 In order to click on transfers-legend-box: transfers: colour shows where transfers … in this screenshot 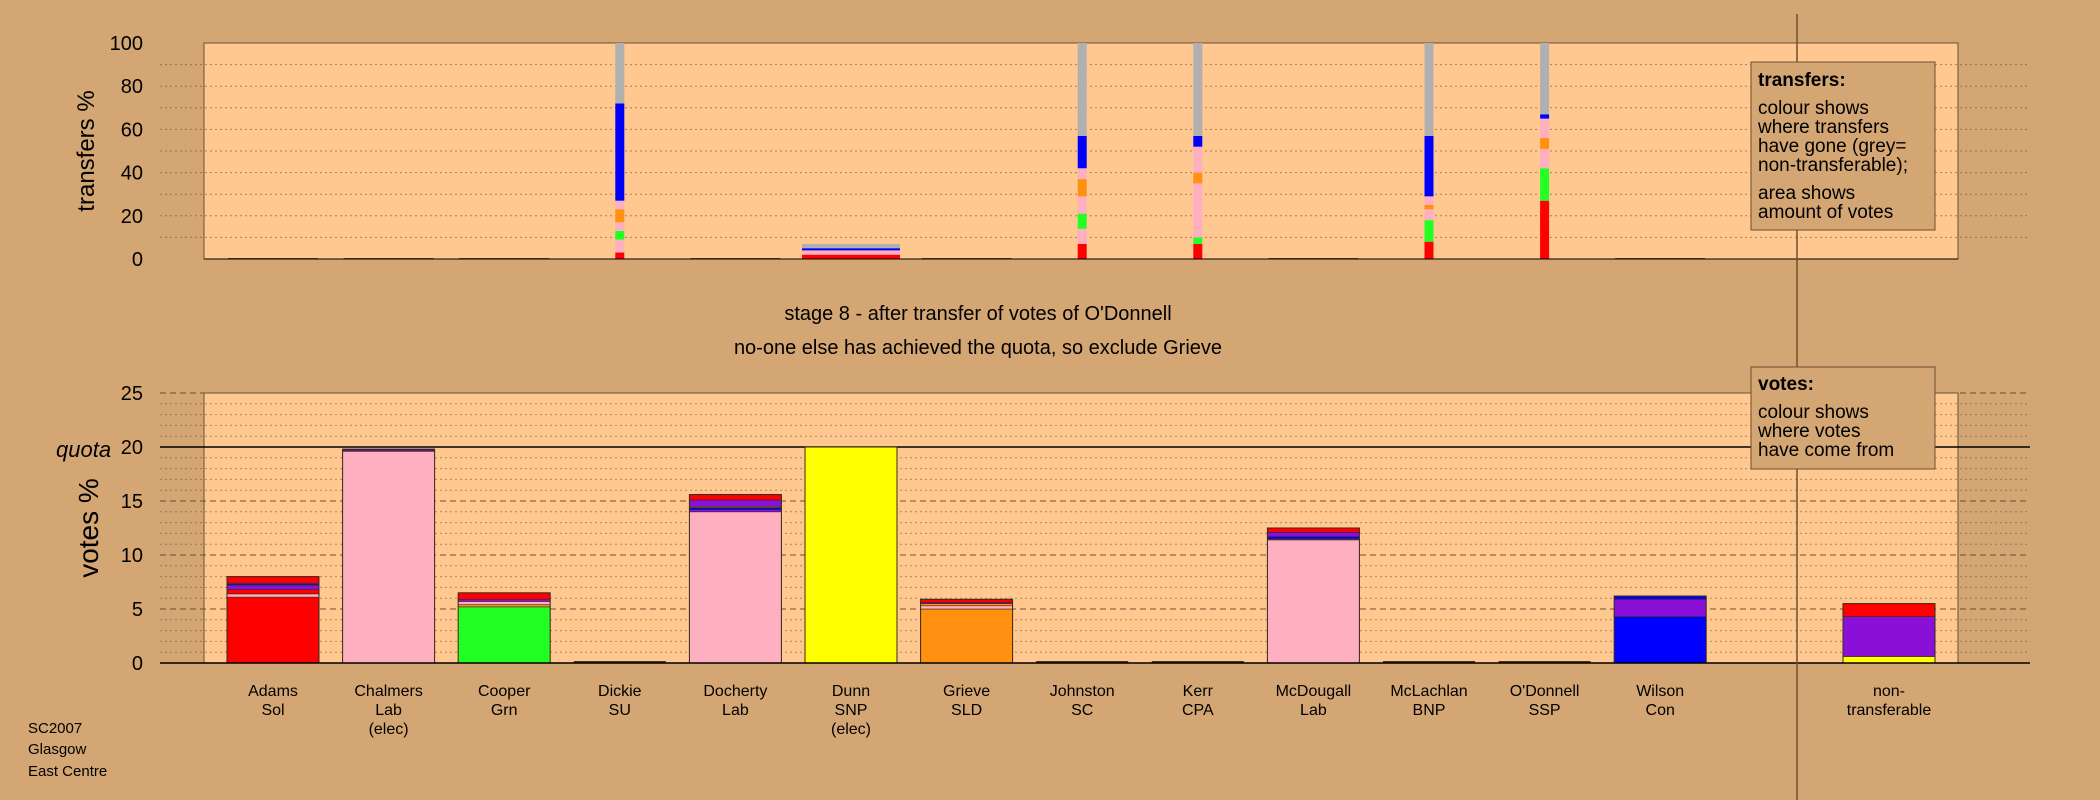, I will do `click(1843, 146)`.